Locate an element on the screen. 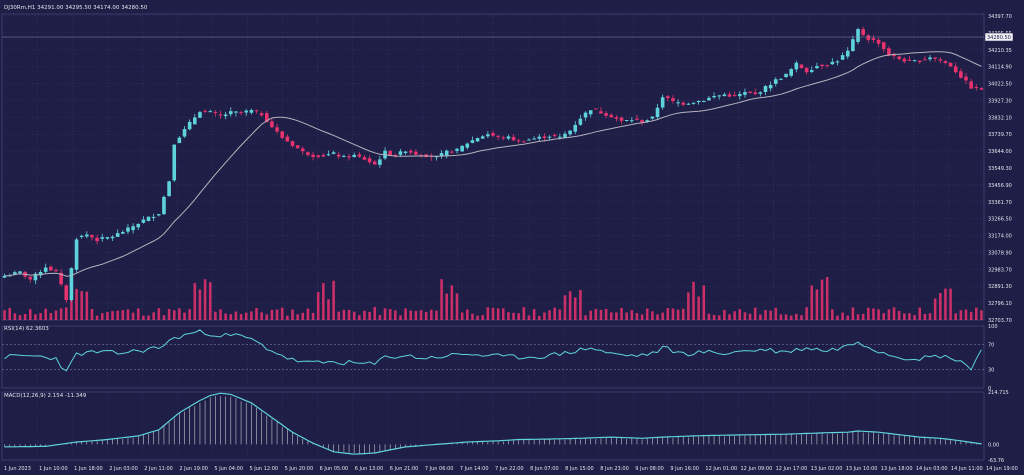  time-tick-label: 1 Jun 10:00 is located at coordinates (53, 469).